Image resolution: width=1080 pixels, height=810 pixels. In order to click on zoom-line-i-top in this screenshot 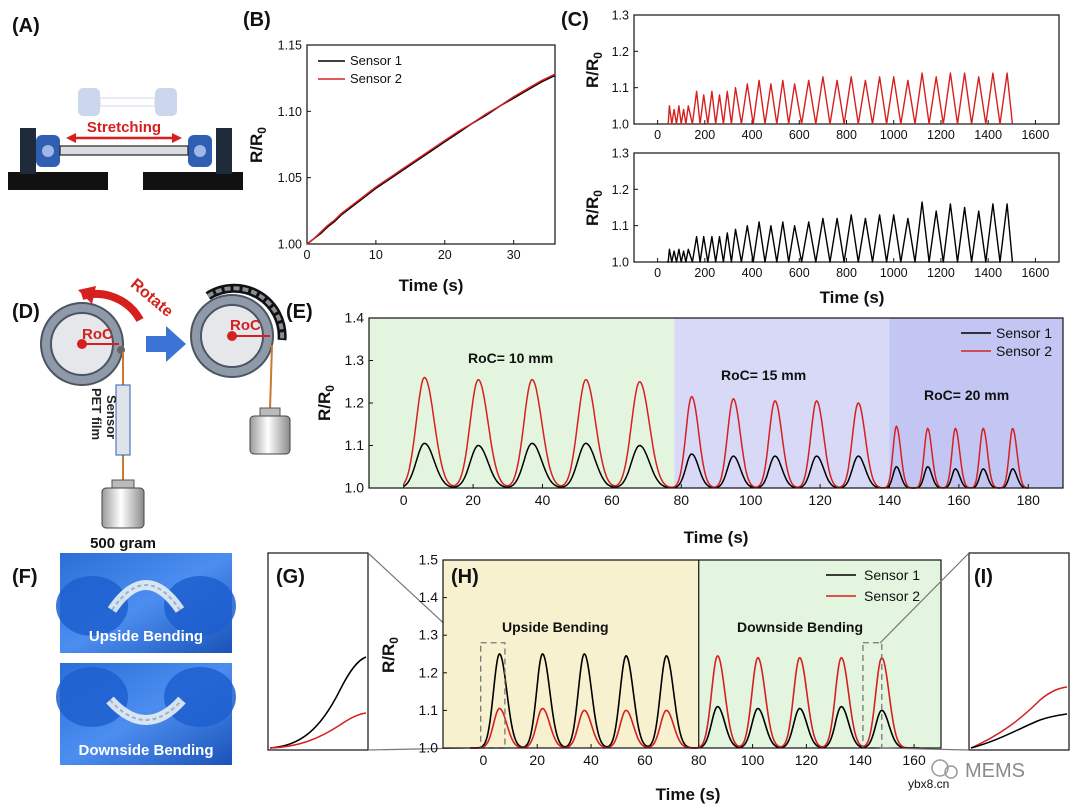, I will do `click(924, 598)`.